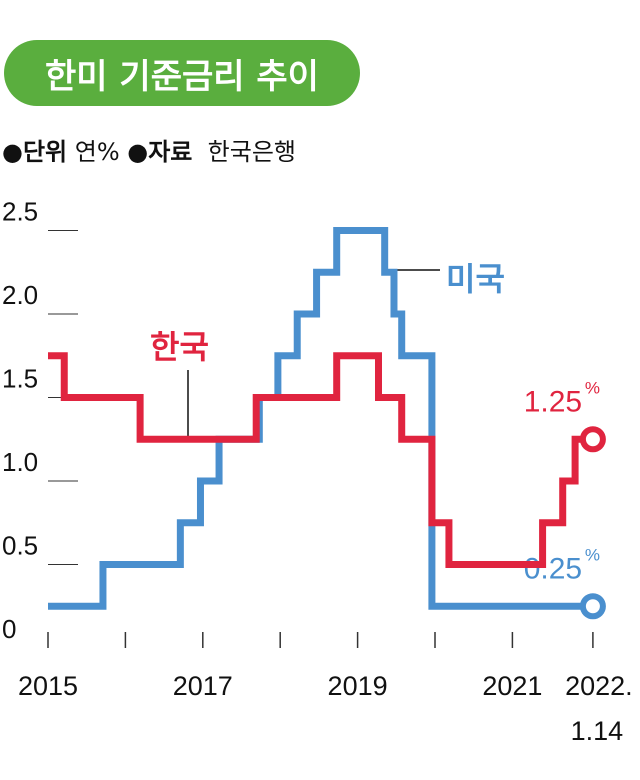 The height and width of the screenshot is (780, 640). I want to click on source-label: ●자료, so click(160, 152).